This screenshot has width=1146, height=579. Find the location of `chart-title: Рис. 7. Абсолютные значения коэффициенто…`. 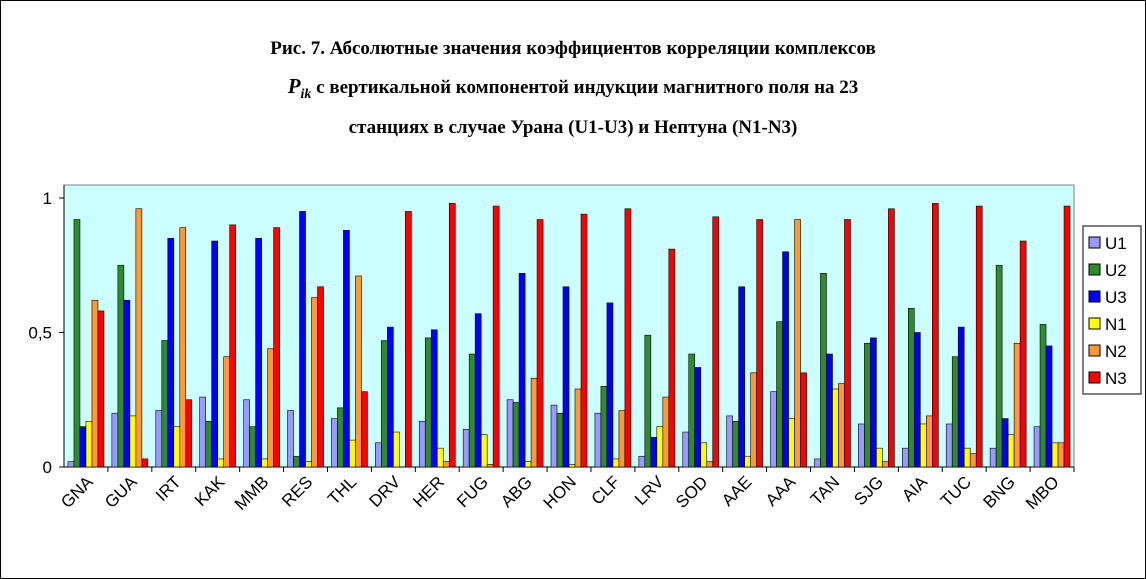

chart-title: Рис. 7. Абсолютные значения коэффициенто… is located at coordinates (573, 48).